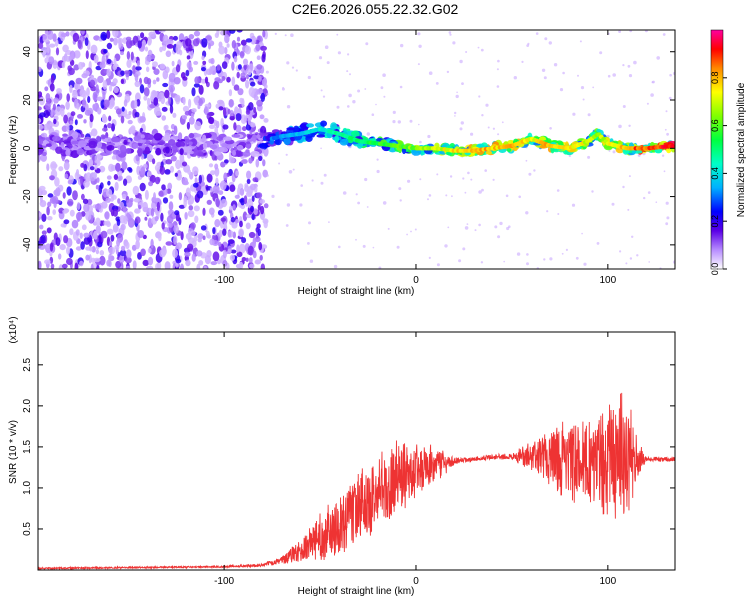 Image resolution: width=750 pixels, height=600 pixels. I want to click on snr-y-scale-label: (x10⁴), so click(13, 329).